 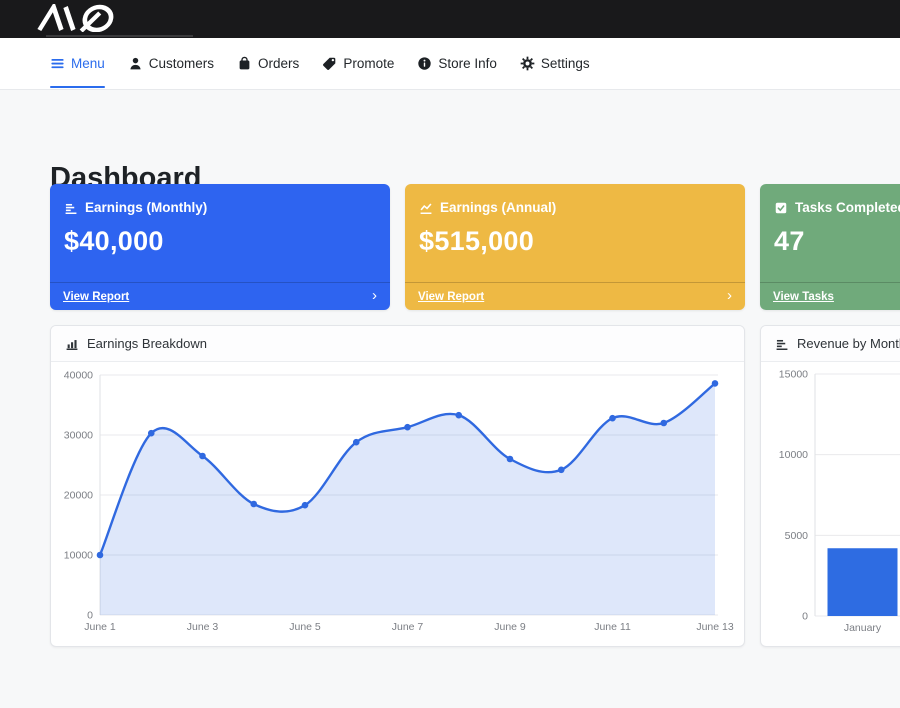 I want to click on chart-card-title: Earnings Breakdown, so click(x=147, y=343).